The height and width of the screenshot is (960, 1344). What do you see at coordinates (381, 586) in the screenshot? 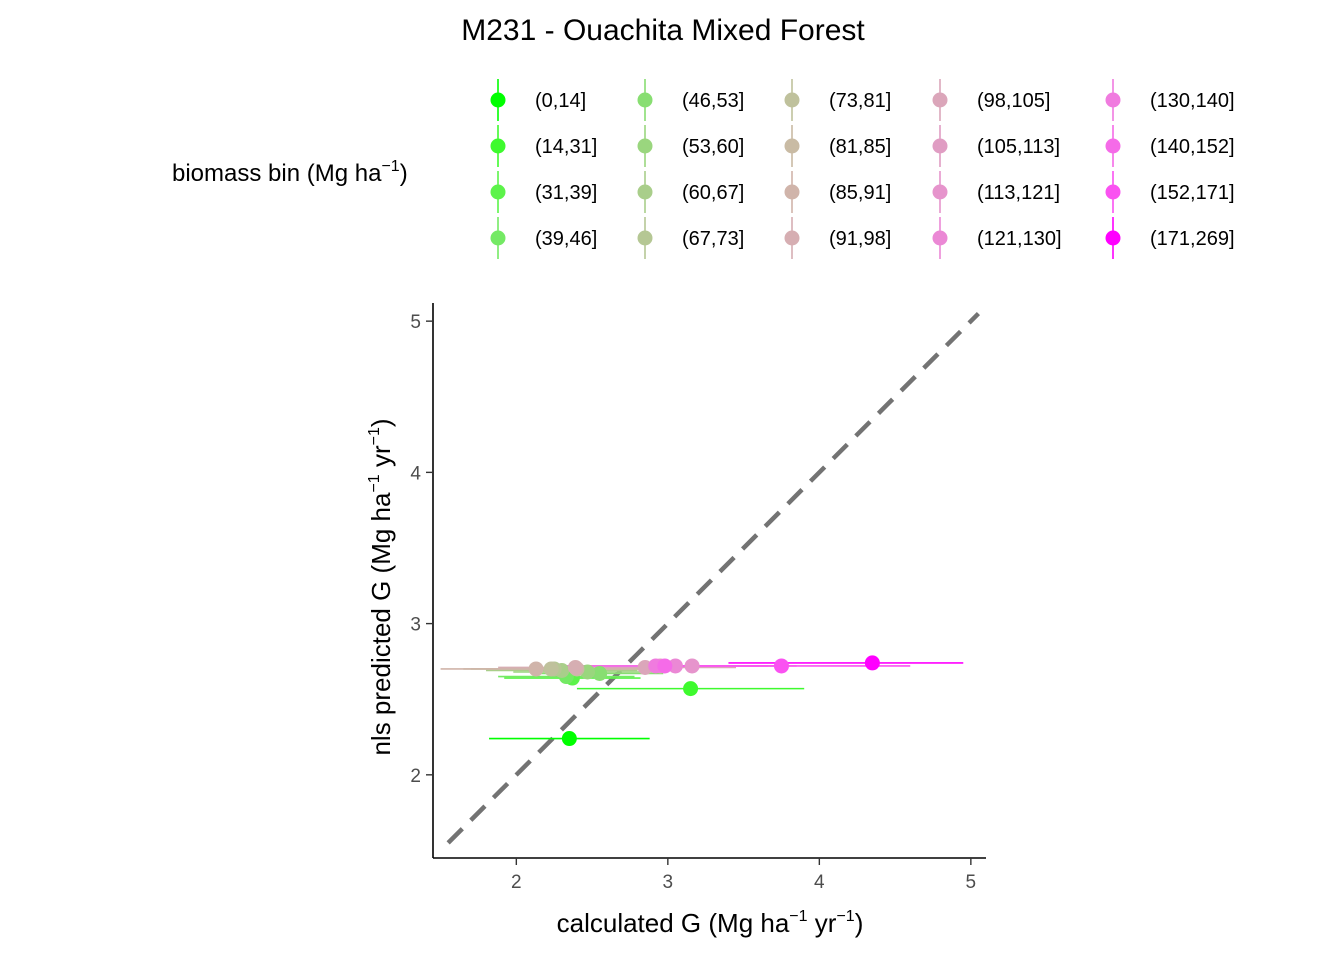
I see `y-axis-title: nls predicted G (Mg ha−1 yr−1)` at bounding box center [381, 586].